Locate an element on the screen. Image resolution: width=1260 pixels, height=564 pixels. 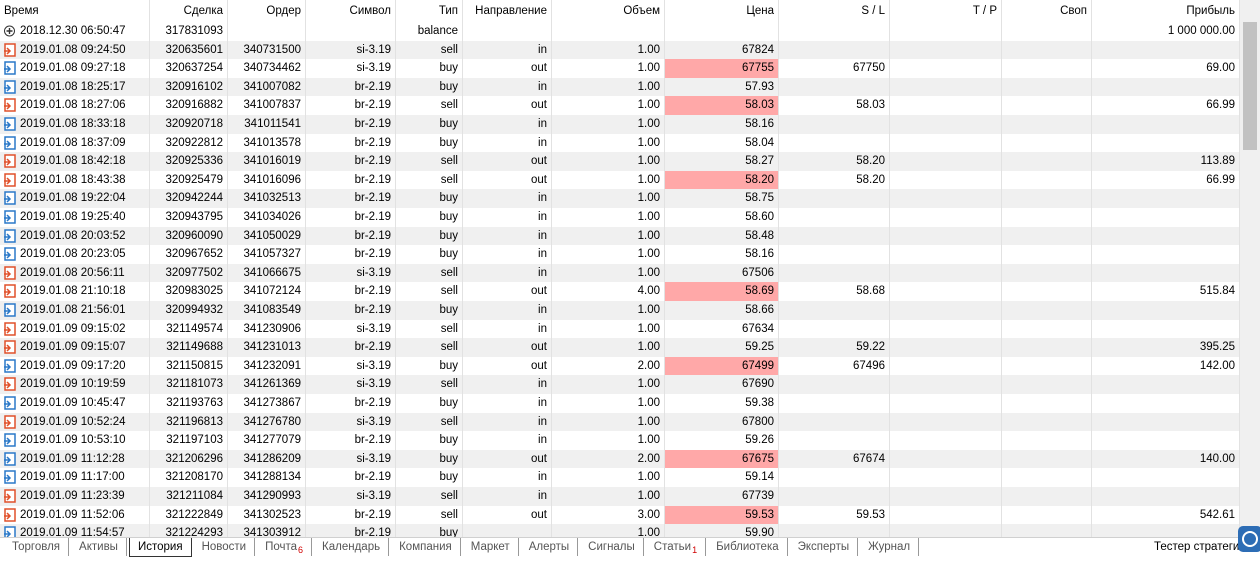
tab: Эксперты is located at coordinates (824, 547).